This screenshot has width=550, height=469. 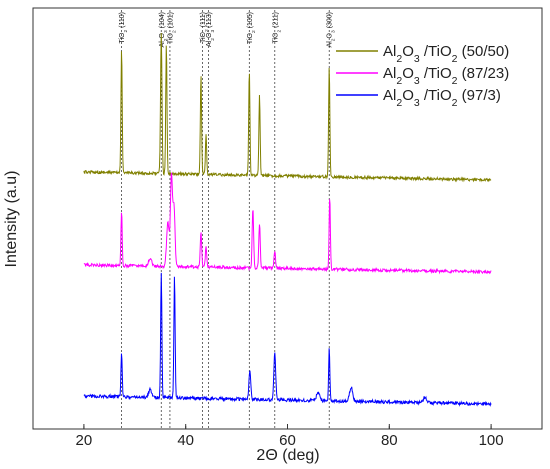 I want to click on reference-line-label: TiO2 (101), so click(x=172, y=28).